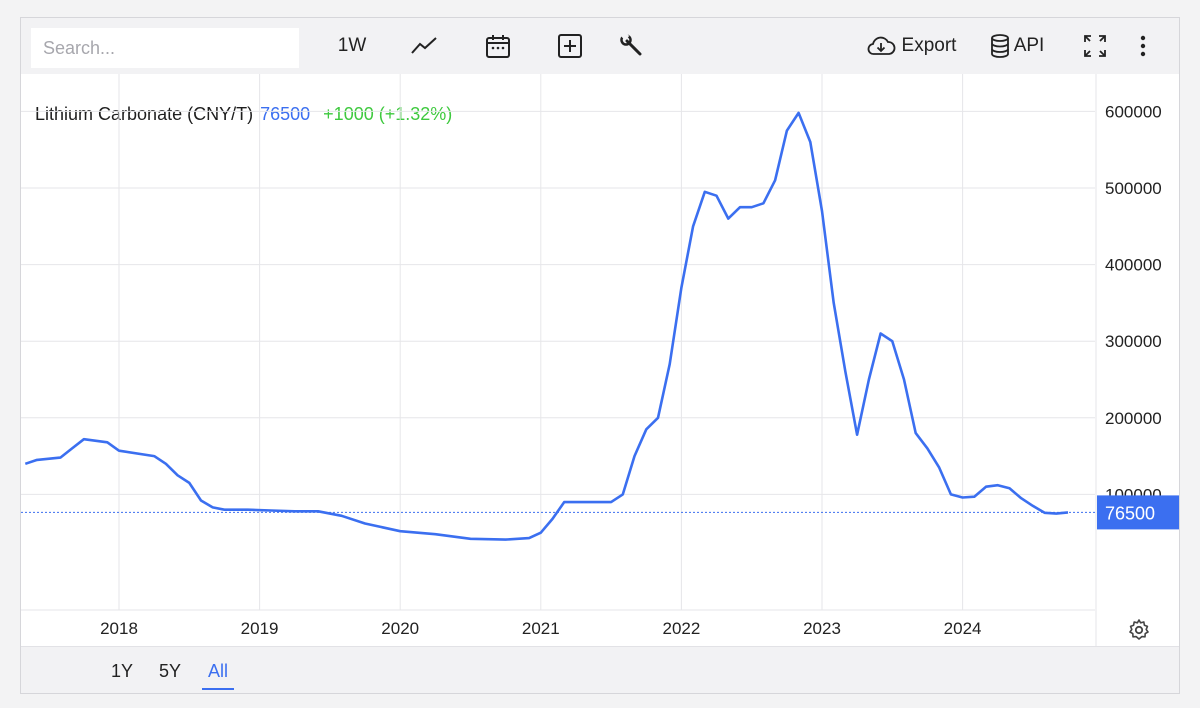  What do you see at coordinates (570, 46) in the screenshot?
I see `plus-square-icon` at bounding box center [570, 46].